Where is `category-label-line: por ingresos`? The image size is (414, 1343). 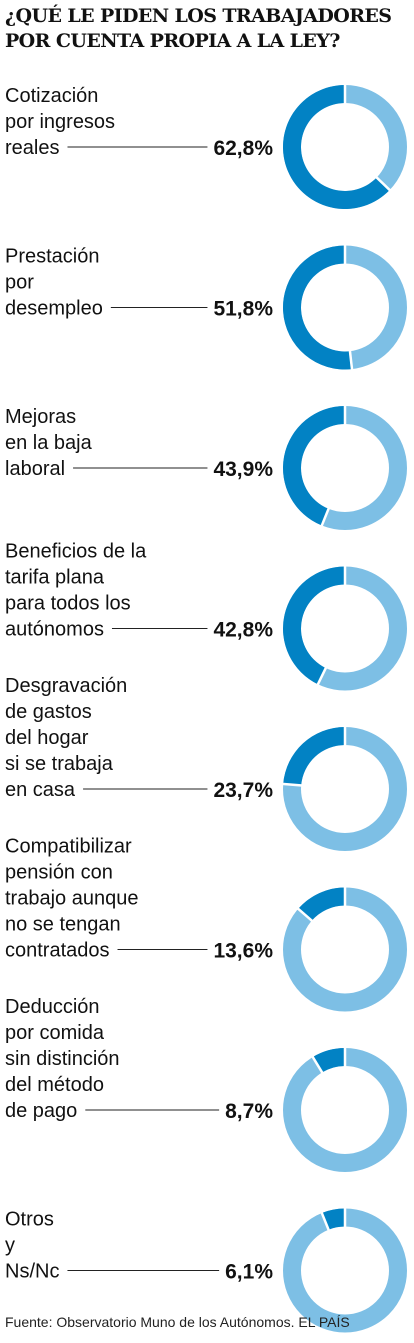
category-label-line: por ingresos is located at coordinates (60, 122).